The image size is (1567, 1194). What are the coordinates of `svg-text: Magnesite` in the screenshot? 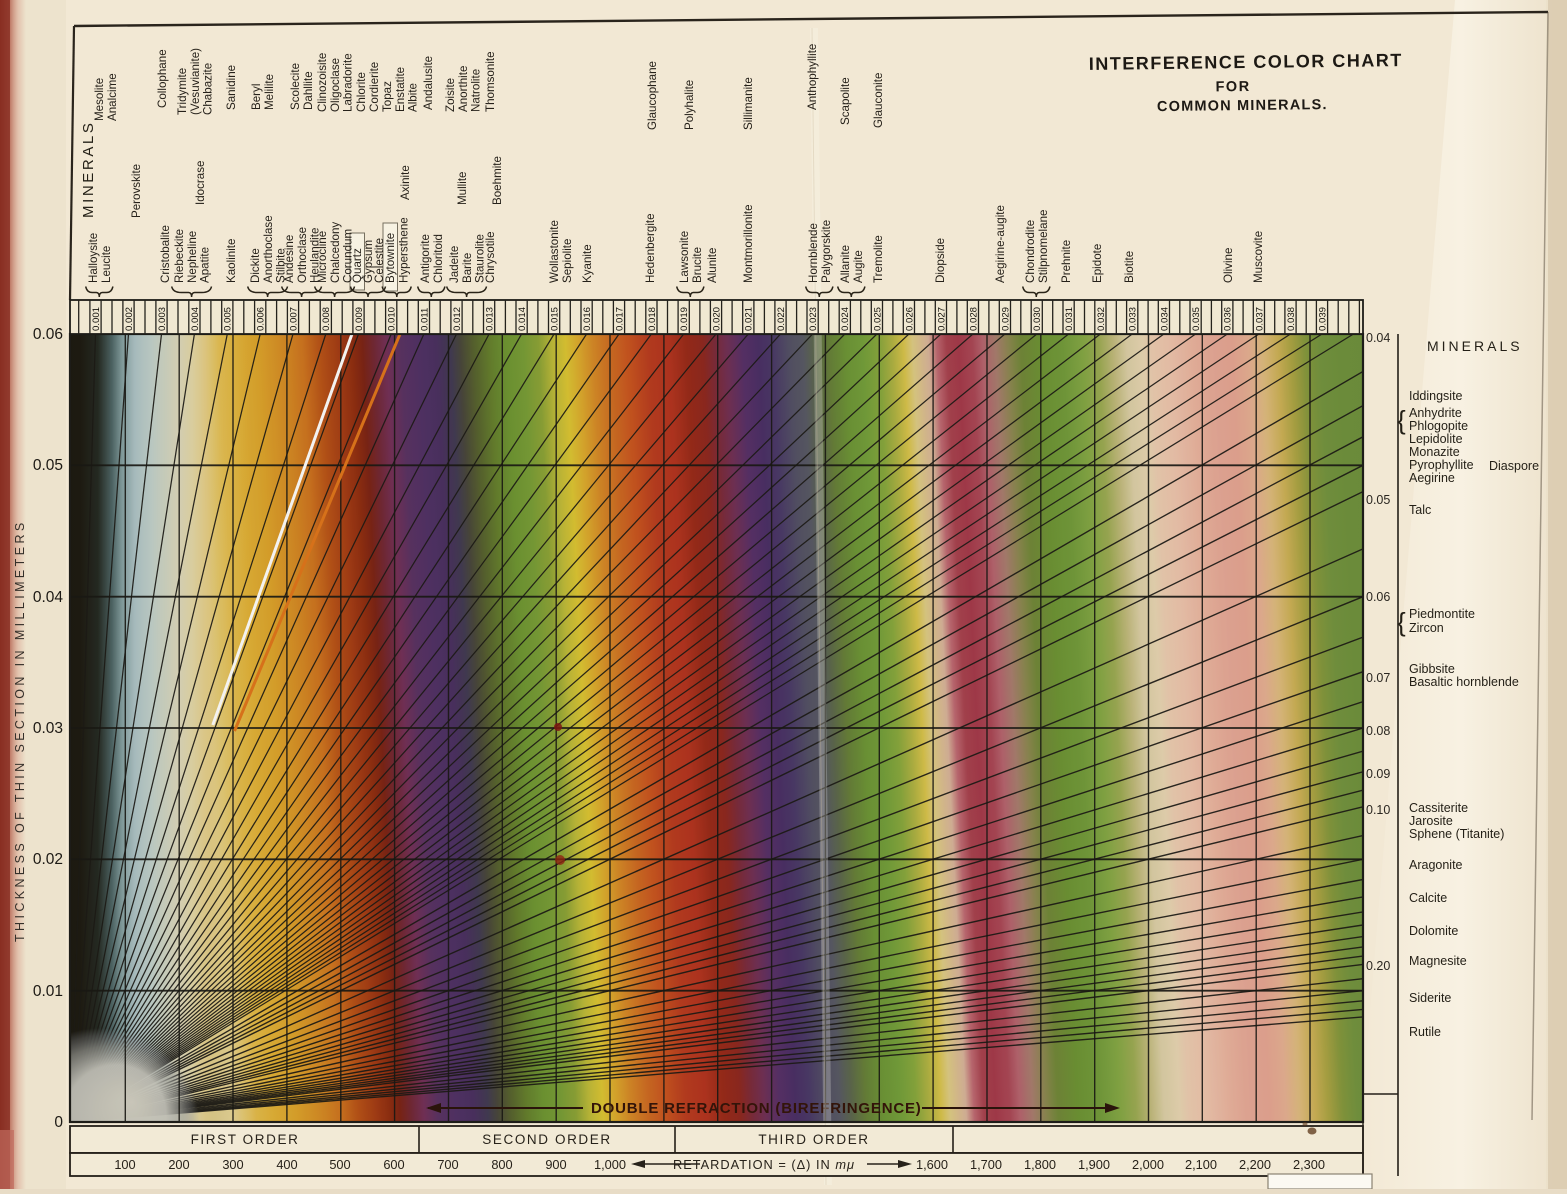 It's located at (1438, 961).